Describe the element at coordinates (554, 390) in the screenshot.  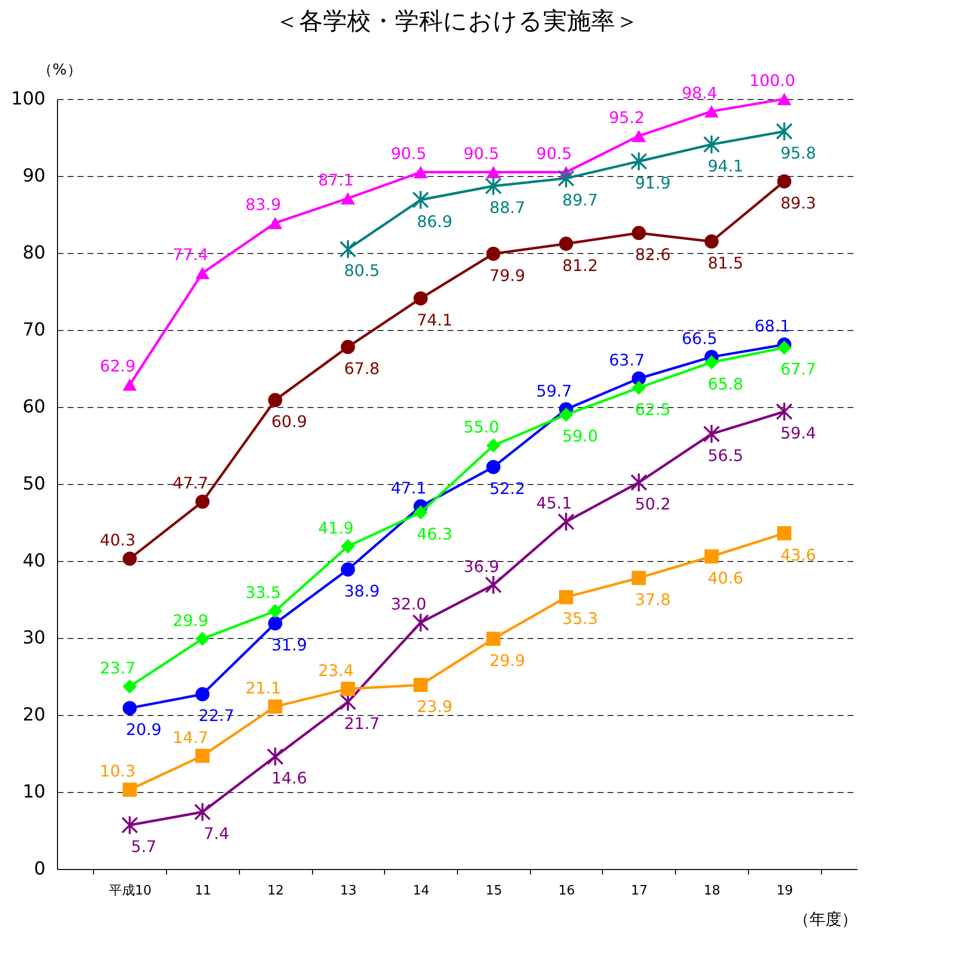
I see `data-label: 59.7` at that location.